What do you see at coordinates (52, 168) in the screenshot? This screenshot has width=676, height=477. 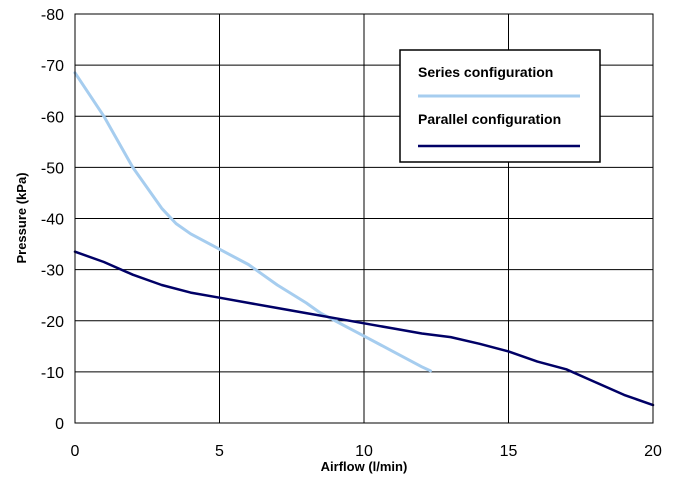 I see `y-tick-label: -50` at bounding box center [52, 168].